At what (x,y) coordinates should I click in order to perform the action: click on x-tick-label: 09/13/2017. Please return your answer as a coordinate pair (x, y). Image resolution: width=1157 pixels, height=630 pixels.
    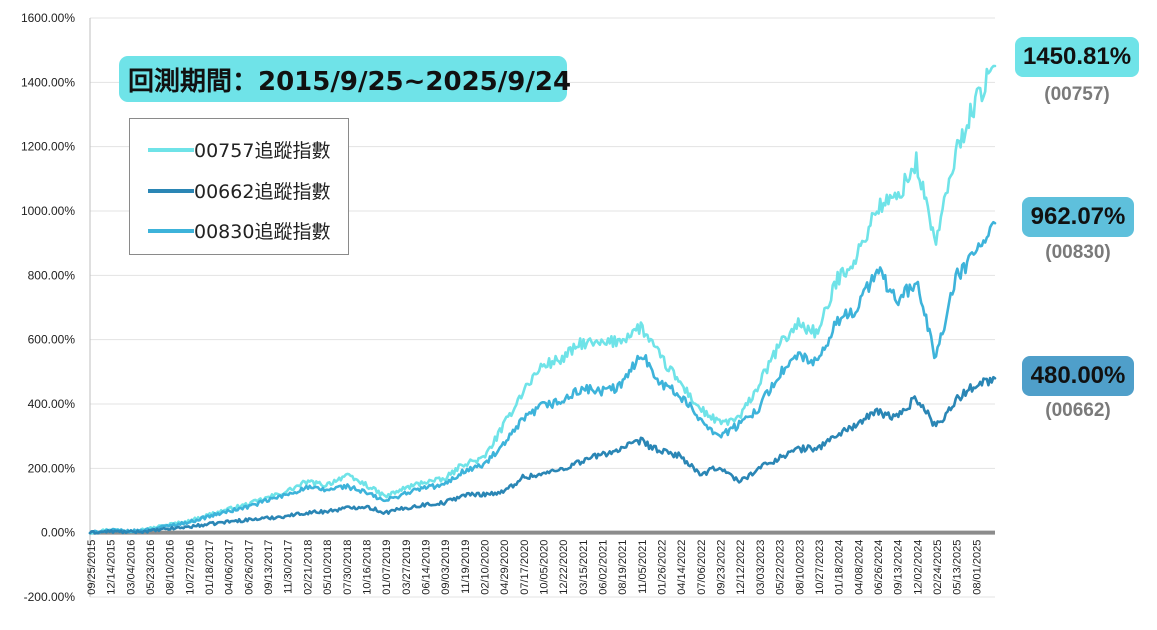
    Looking at the image, I should click on (269, 567).